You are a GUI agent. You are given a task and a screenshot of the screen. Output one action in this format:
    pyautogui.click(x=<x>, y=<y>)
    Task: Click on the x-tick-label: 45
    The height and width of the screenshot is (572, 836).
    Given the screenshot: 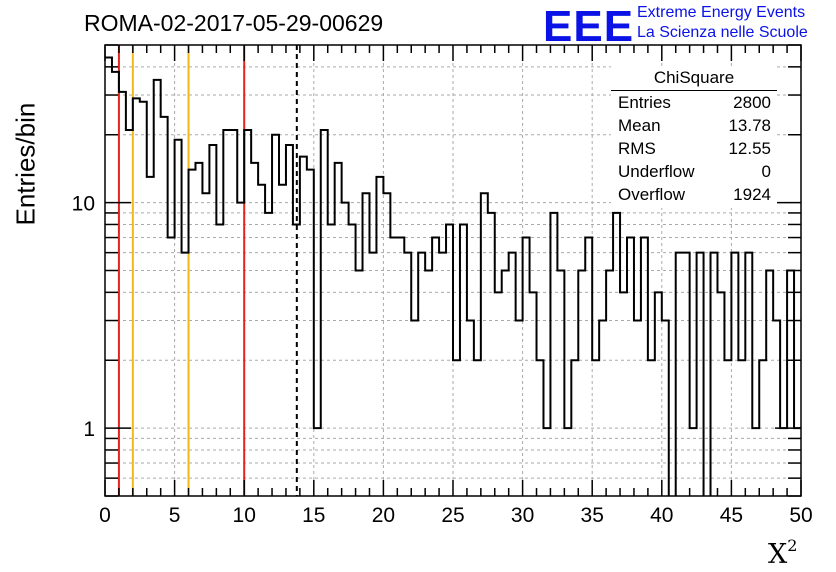 What is the action you would take?
    pyautogui.click(x=731, y=515)
    